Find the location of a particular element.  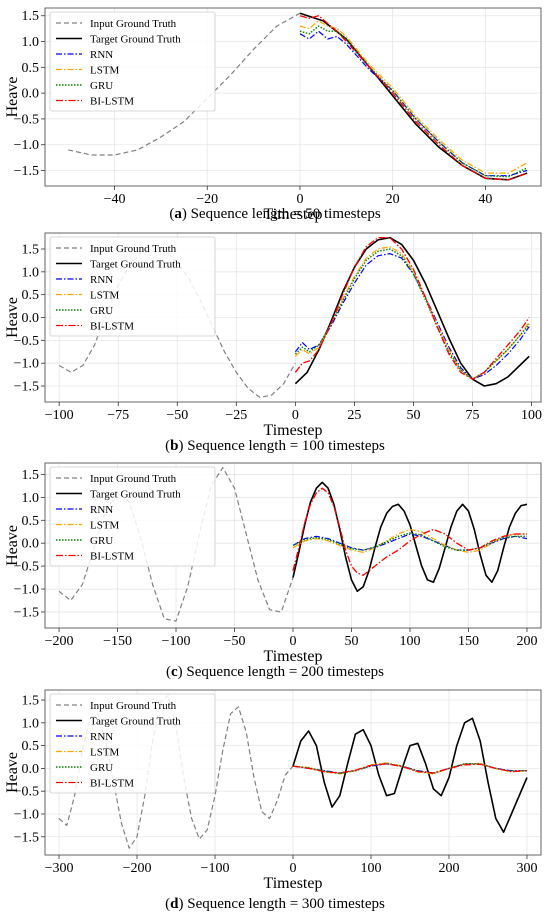

panel-caption: (b) Sequence length = 100 timesteps is located at coordinates (275, 446).